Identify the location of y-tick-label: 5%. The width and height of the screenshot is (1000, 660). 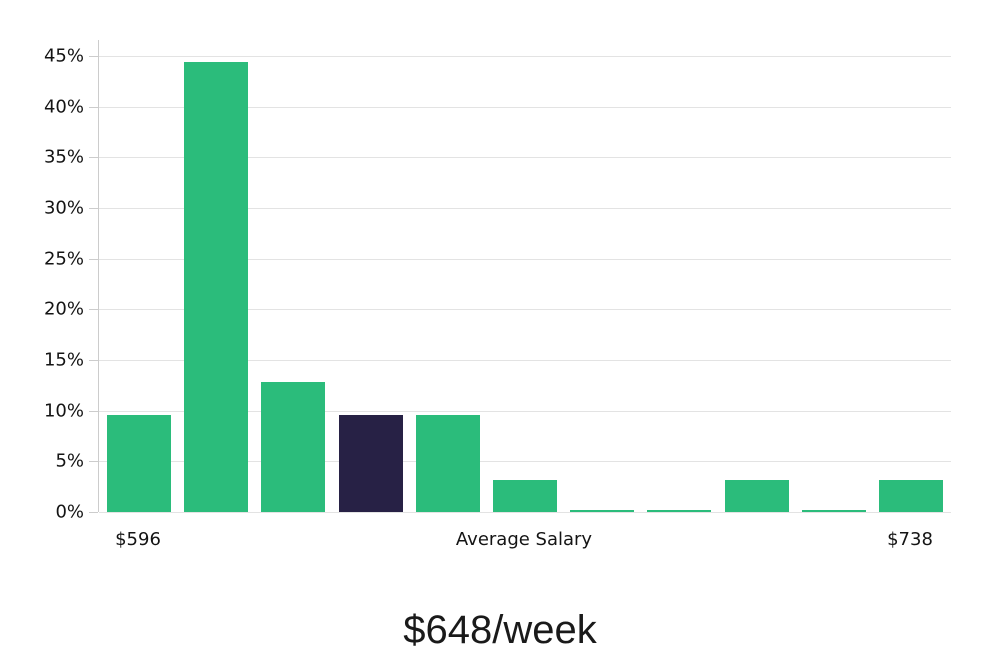
(69, 461).